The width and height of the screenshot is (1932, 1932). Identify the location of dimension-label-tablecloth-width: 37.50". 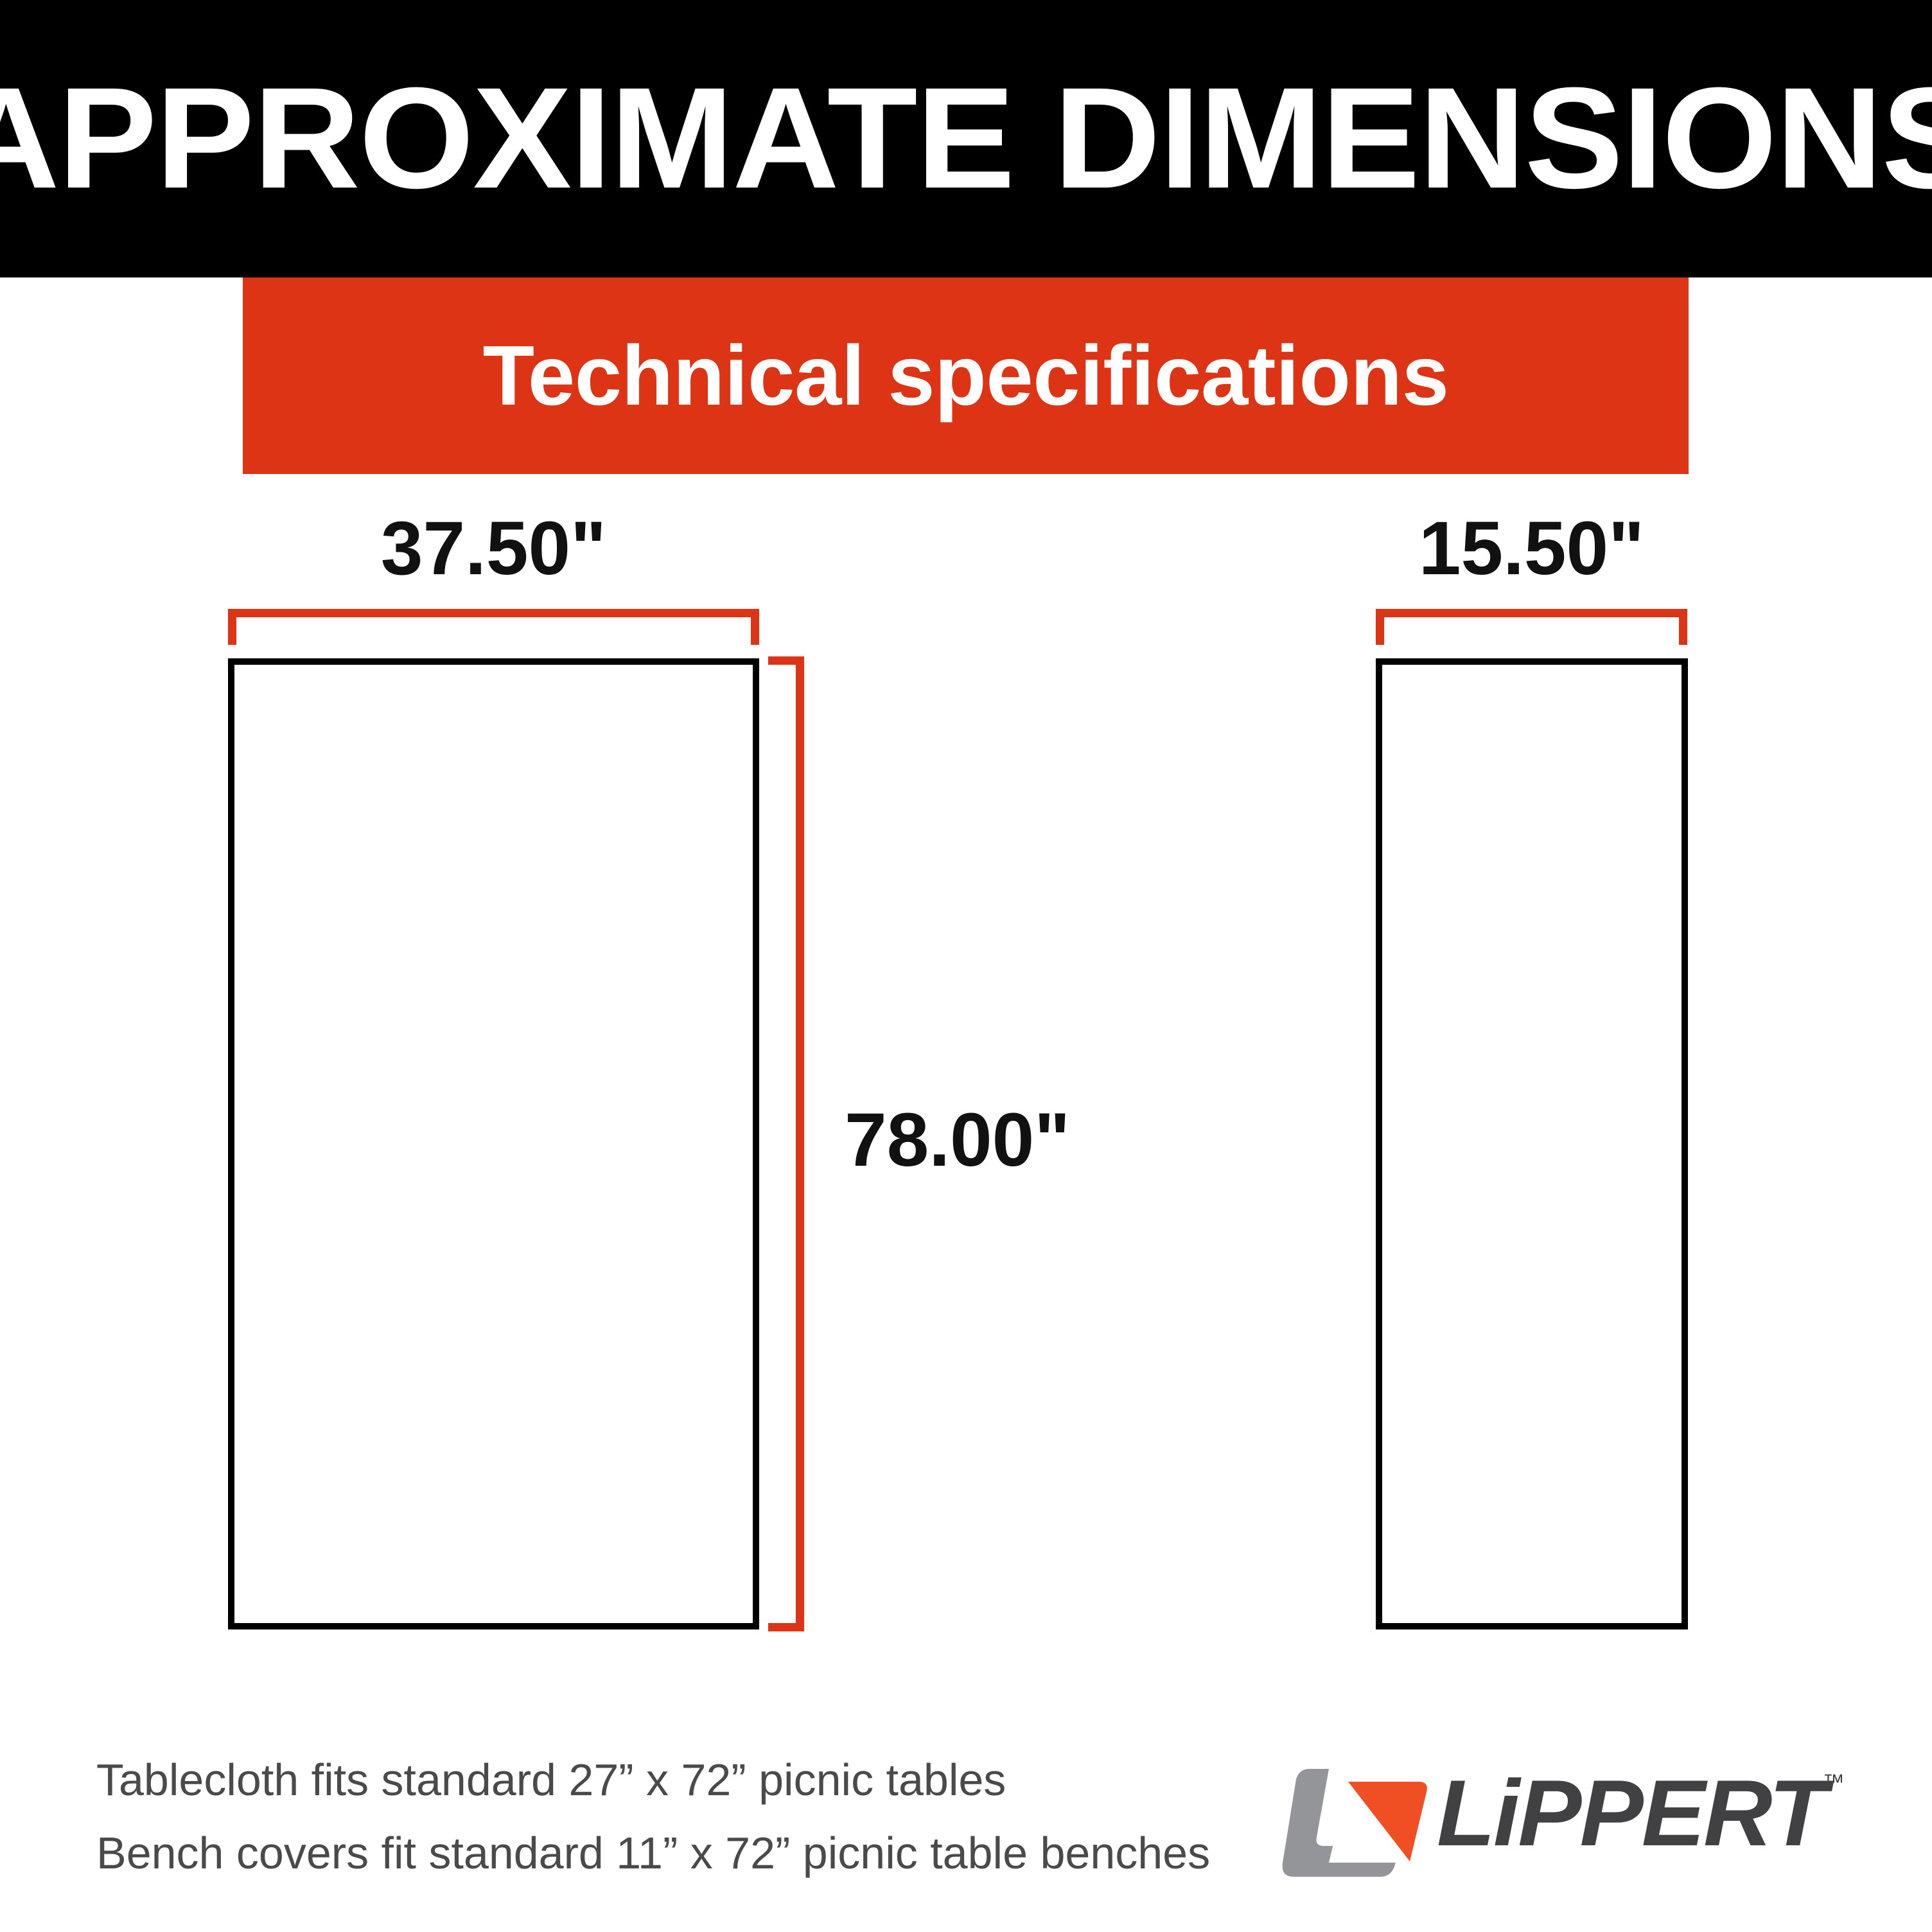
(493, 548).